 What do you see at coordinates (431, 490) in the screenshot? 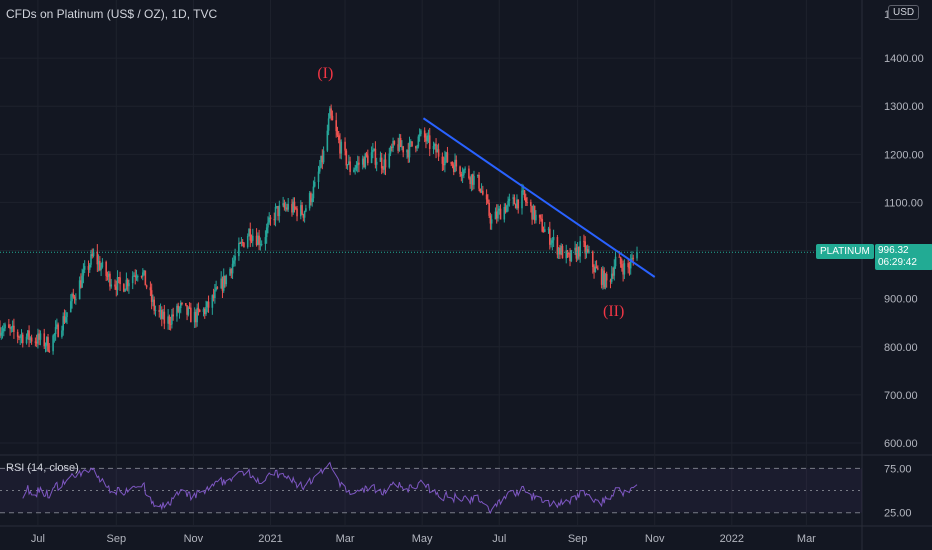
I see `rsi-band` at bounding box center [431, 490].